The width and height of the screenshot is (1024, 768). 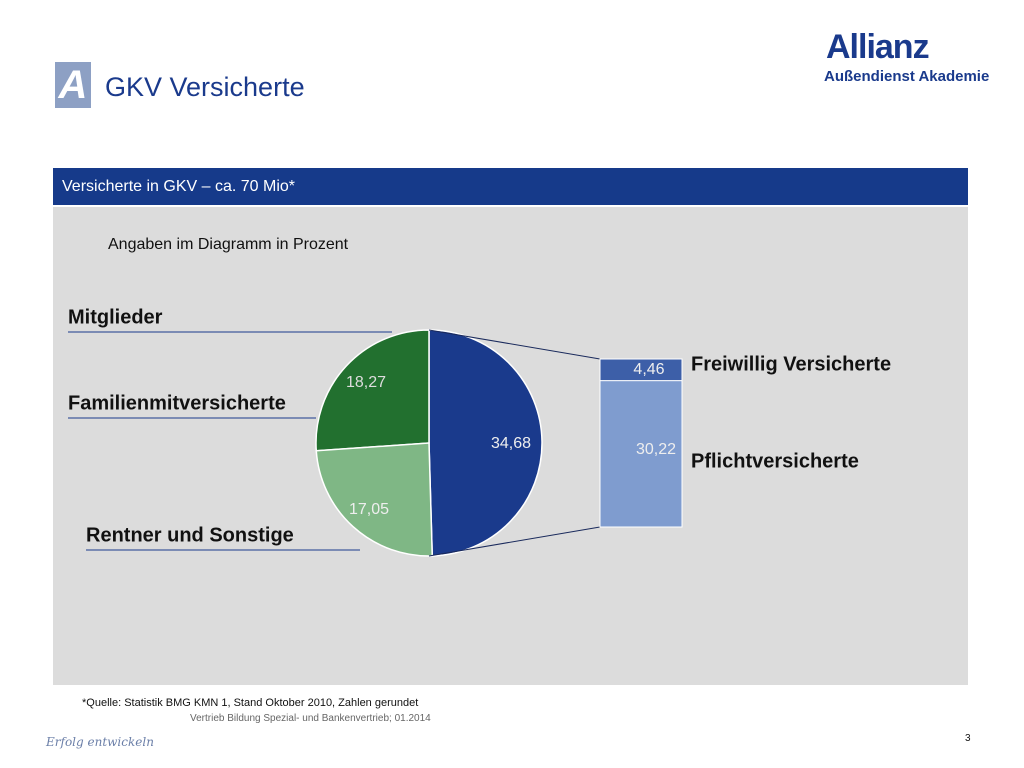 What do you see at coordinates (791, 364) in the screenshot?
I see `legend-label: Freiwillig Versicherte` at bounding box center [791, 364].